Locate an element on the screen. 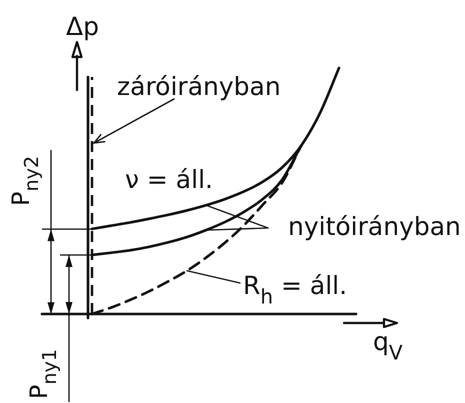  annotation: nyitóirányban is located at coordinates (374, 226).